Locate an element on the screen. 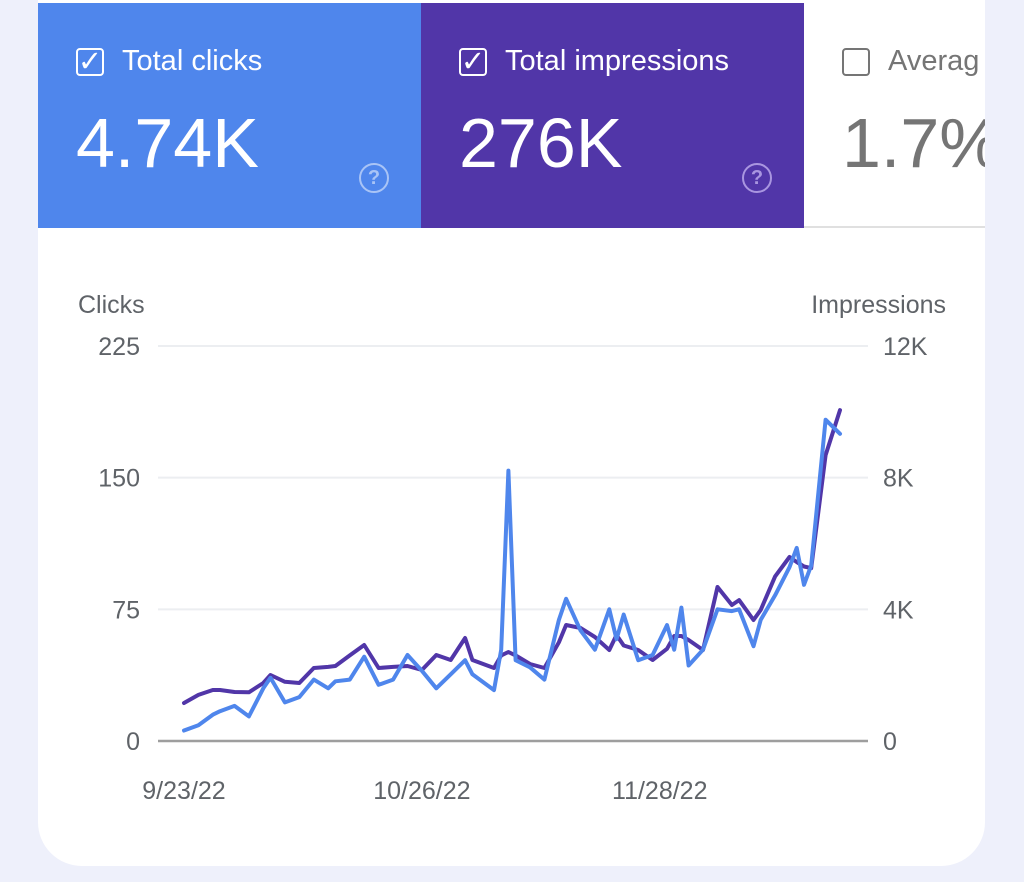 The width and height of the screenshot is (1024, 882). metric-tile-average-ctr: Averag 1.7% is located at coordinates (894, 115).